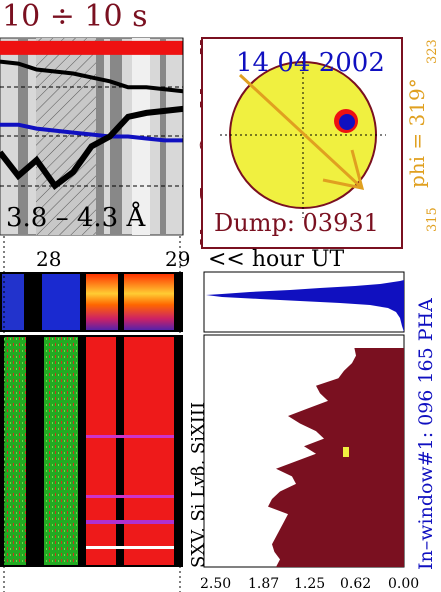 The height and width of the screenshot is (592, 441). Describe the element at coordinates (305, 306) in the screenshot. I see `pha-top-profile` at that location.